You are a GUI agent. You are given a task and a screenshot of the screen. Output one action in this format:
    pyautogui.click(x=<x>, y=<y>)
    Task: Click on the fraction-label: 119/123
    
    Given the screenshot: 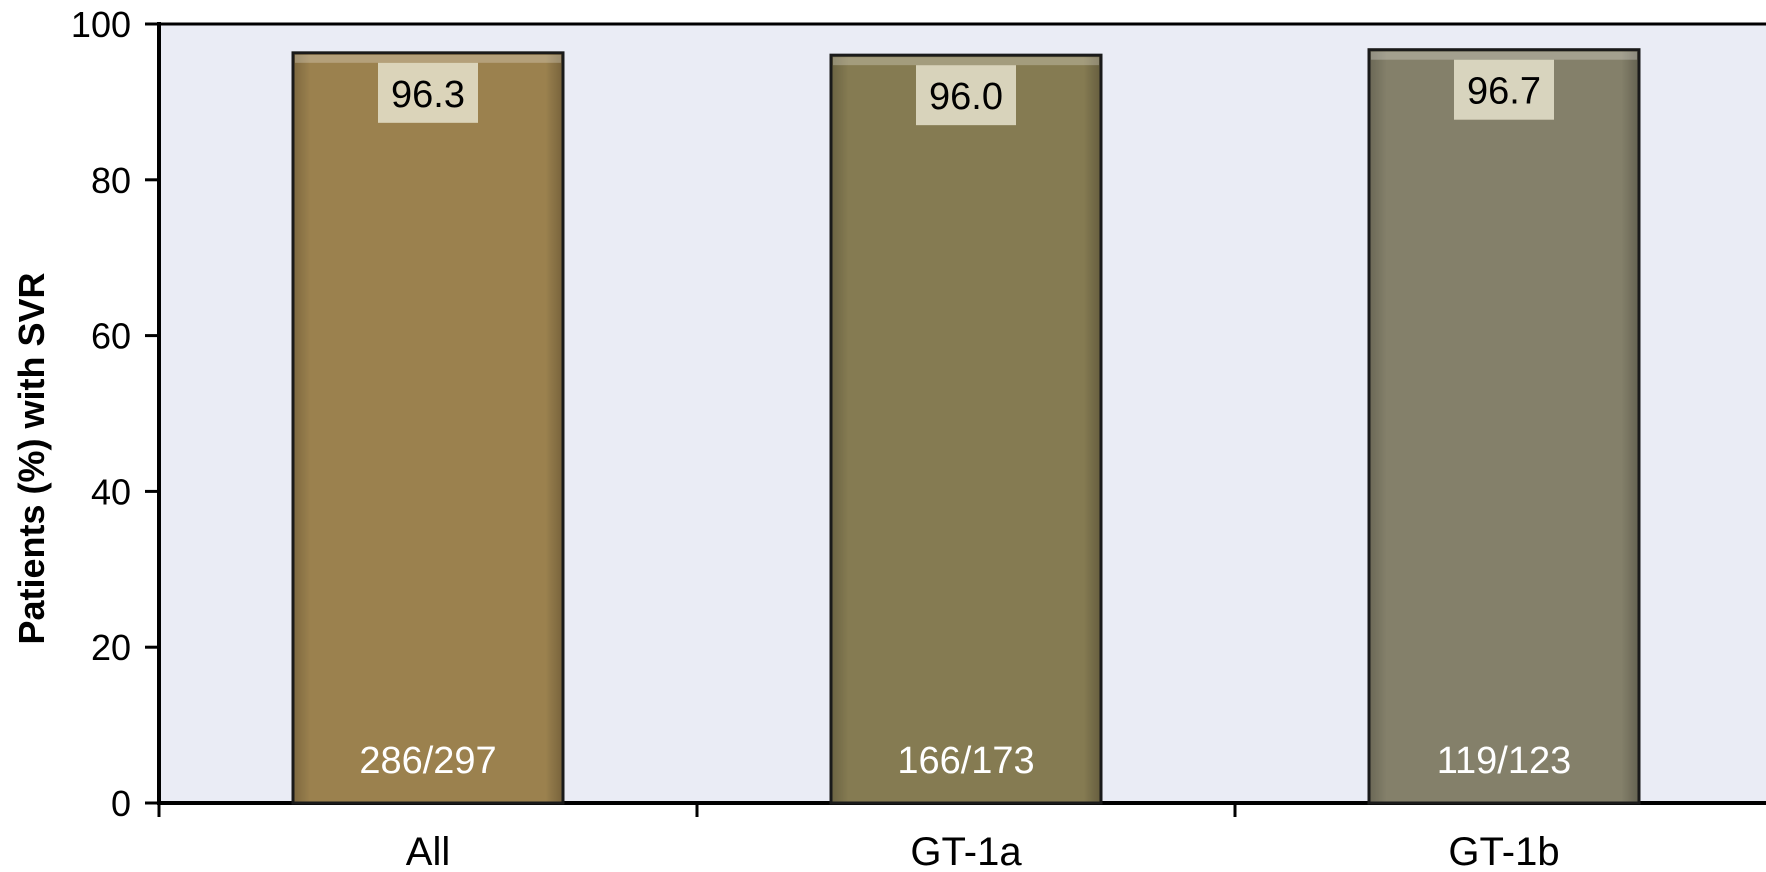 What is the action you would take?
    pyautogui.click(x=1504, y=761)
    